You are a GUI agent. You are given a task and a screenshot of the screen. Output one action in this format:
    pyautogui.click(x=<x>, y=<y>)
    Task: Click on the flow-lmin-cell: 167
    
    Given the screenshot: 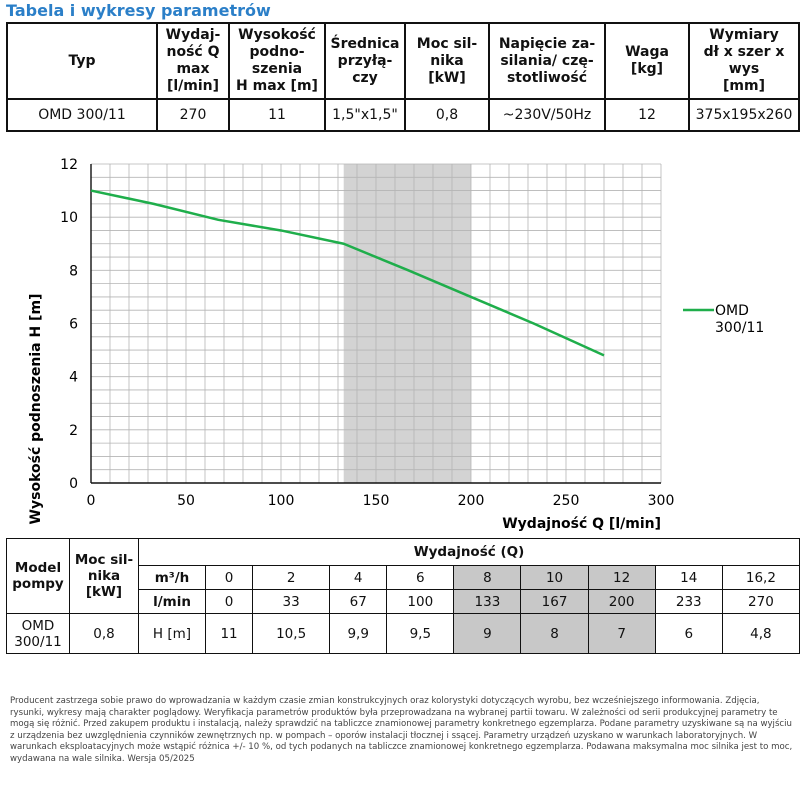 What is the action you would take?
    pyautogui.click(x=554, y=601)
    